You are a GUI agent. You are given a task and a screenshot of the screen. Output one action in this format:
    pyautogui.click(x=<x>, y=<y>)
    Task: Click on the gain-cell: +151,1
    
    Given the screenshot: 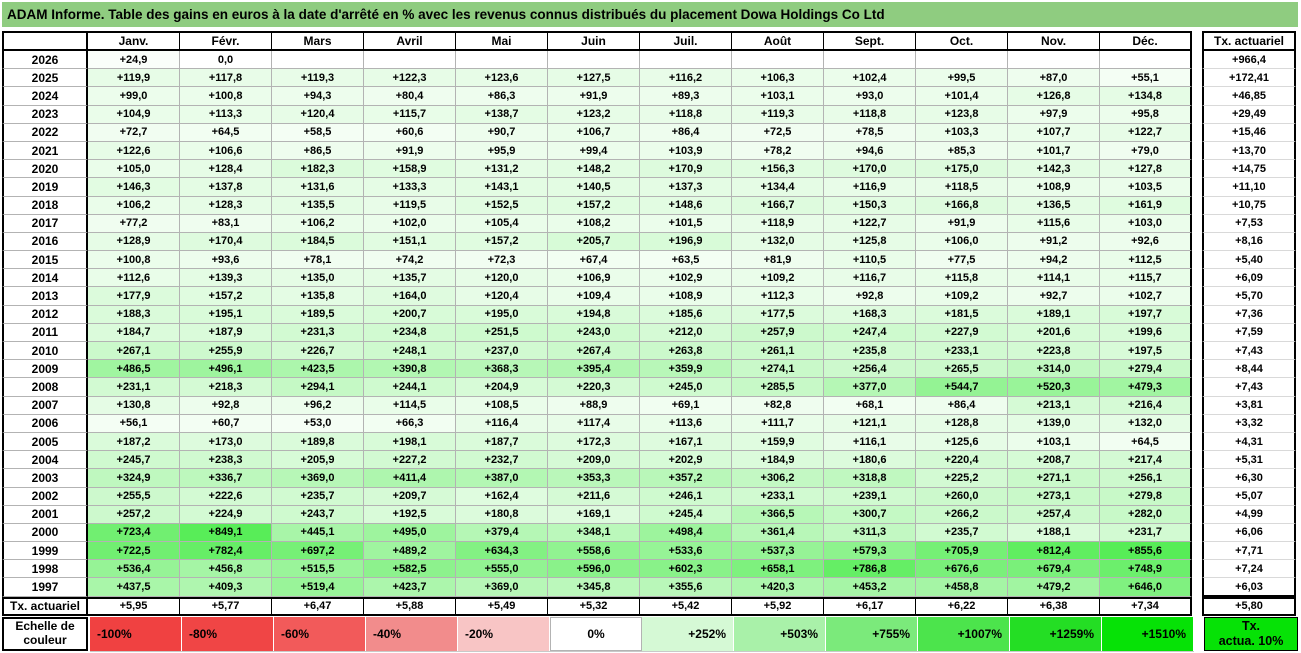 What is the action you would take?
    pyautogui.click(x=410, y=242)
    